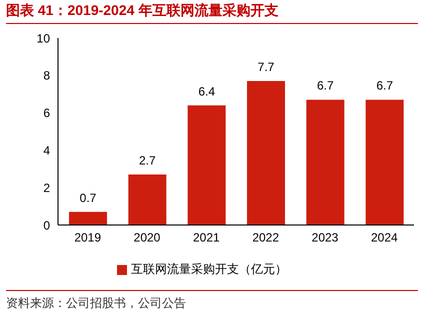 The image size is (424, 325). Describe the element at coordinates (266, 67) in the screenshot. I see `data-label: 7.7` at that location.